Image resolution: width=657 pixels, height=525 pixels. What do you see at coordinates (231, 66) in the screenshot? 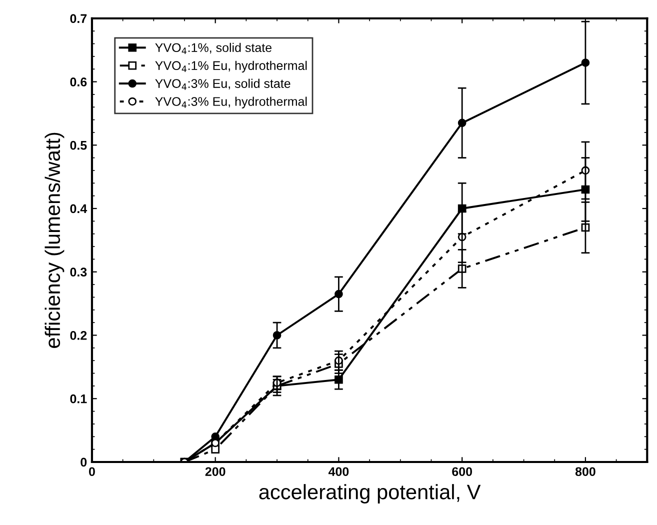
I see `legend-label: YVO$_{4}$:1% Eu, hydrothermal` at bounding box center [231, 66].